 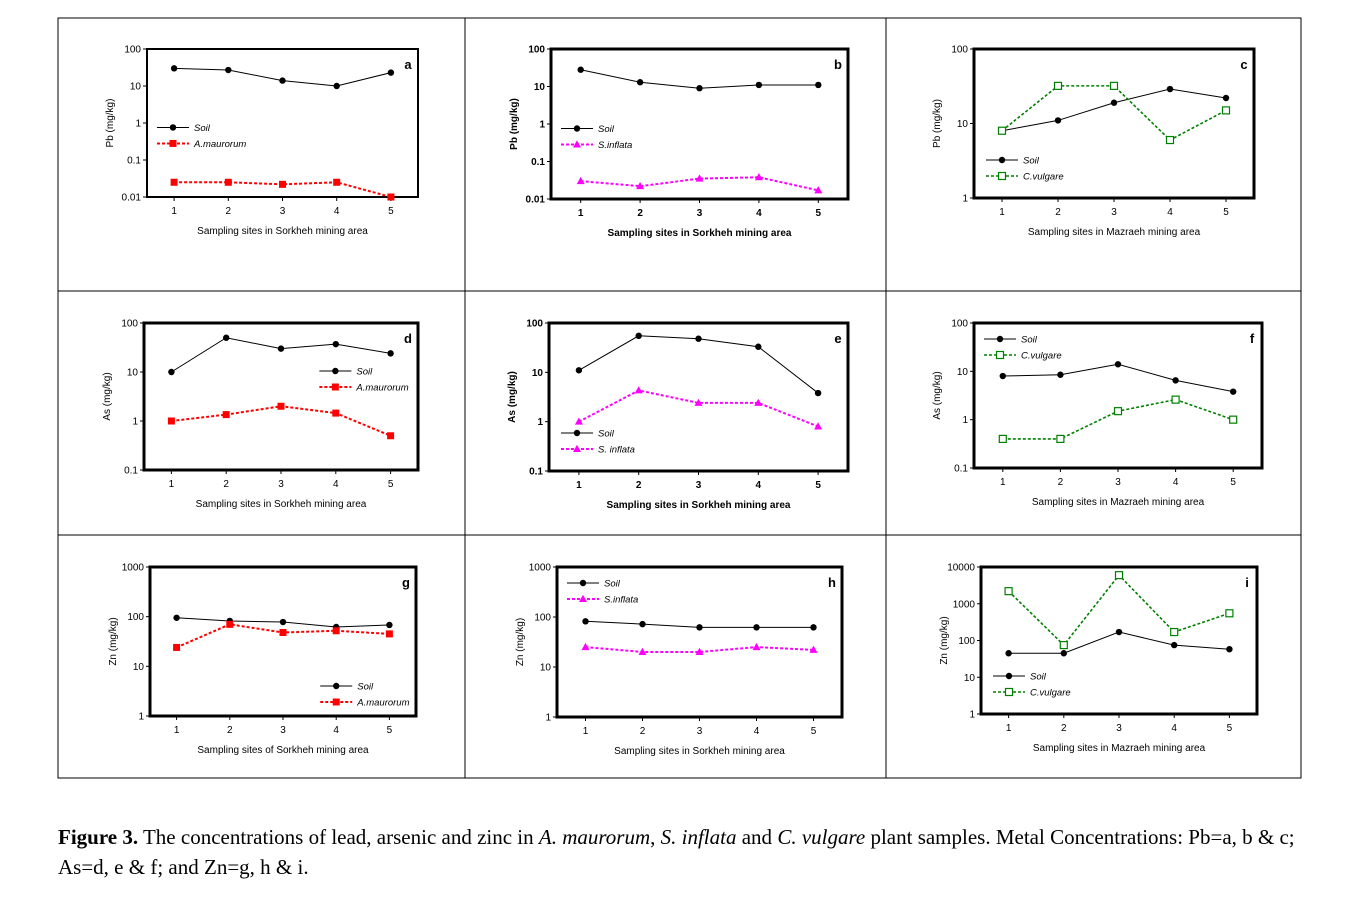 I want to click on panel-letter: e, so click(x=837, y=338).